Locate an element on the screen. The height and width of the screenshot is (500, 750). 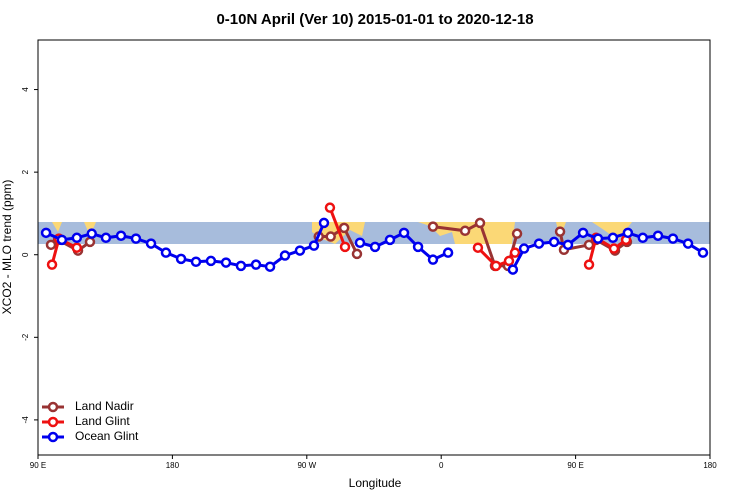
x-axis-label: Longitude is located at coordinates (375, 483).